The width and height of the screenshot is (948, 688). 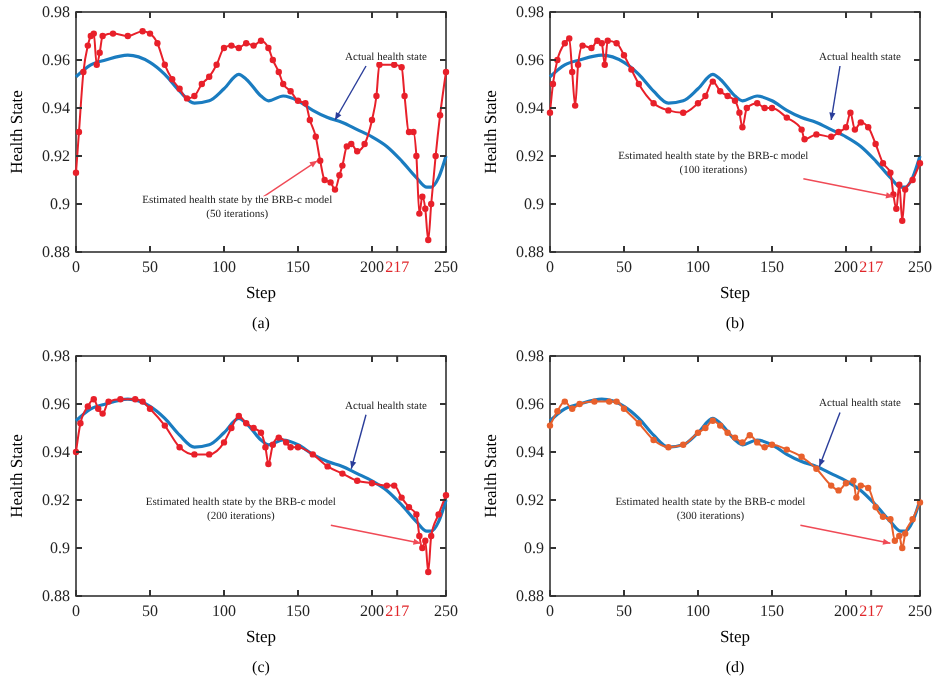 What do you see at coordinates (60, 548) in the screenshot?
I see `y-tick-label: 0.9` at bounding box center [60, 548].